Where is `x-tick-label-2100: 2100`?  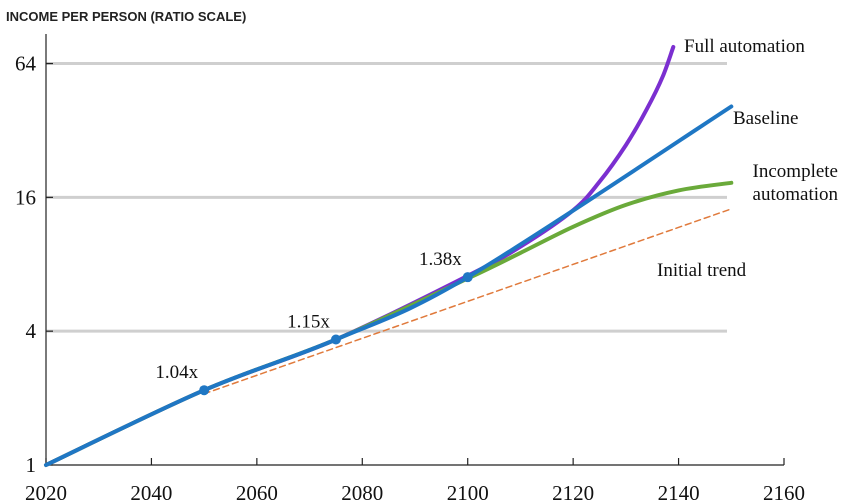
x-tick-label-2100: 2100 is located at coordinates (468, 492).